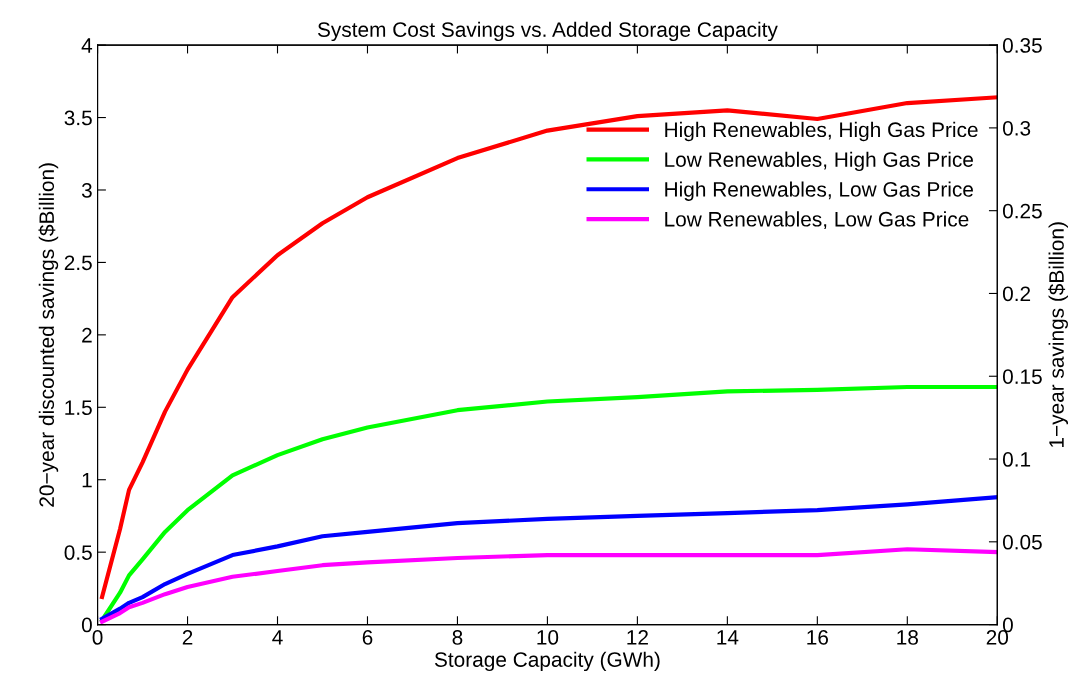 This screenshot has height=694, width=1084. What do you see at coordinates (78, 552) in the screenshot?
I see `y-tick-label: 0.5` at bounding box center [78, 552].